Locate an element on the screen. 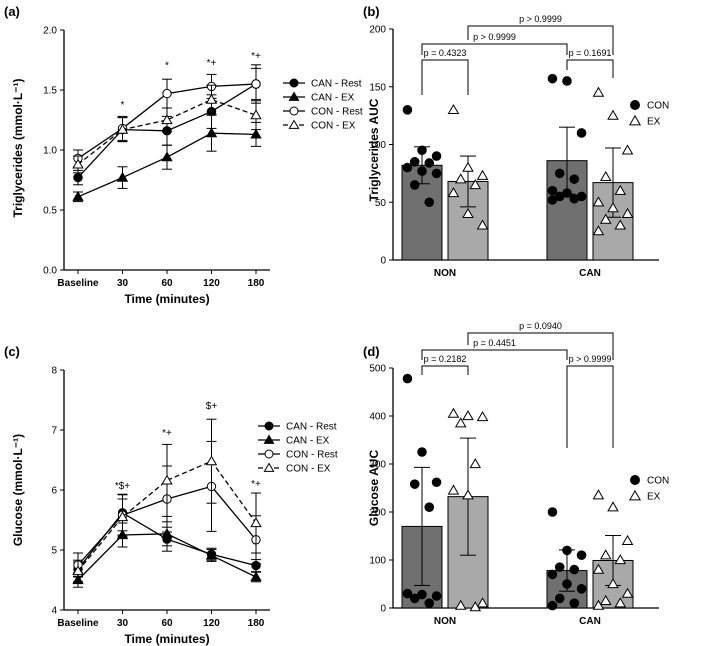  panel-d-legend-label: CON is located at coordinates (658, 481).